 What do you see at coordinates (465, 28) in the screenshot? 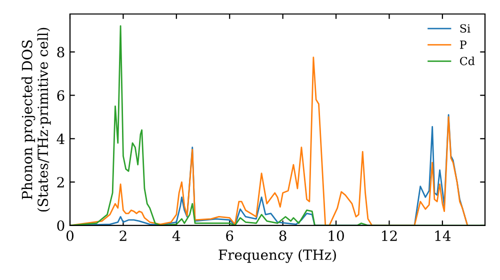
I see `legend-label: Si` at bounding box center [465, 28].